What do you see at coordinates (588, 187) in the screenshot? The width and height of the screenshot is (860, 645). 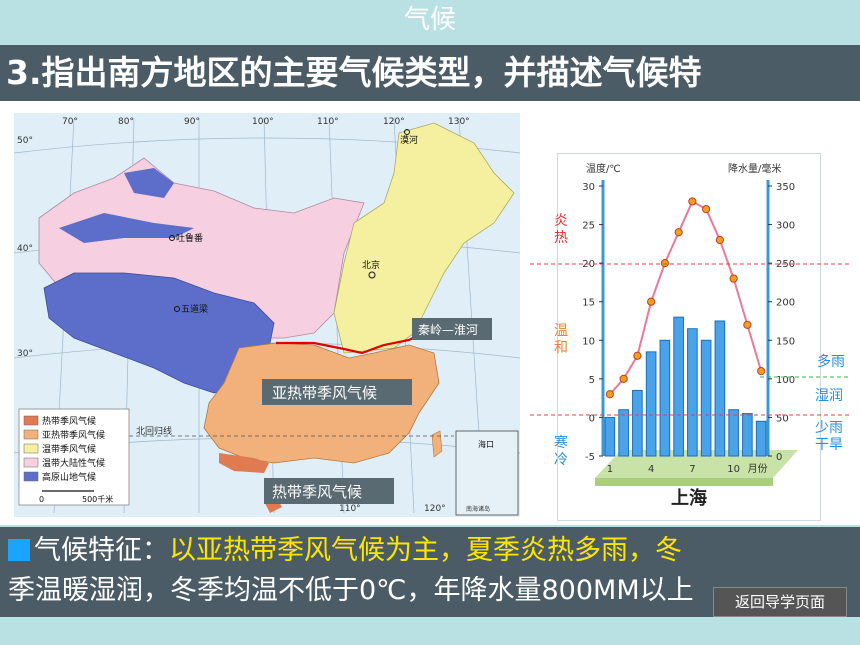 I see `temp-tick-label: 30` at bounding box center [588, 187].